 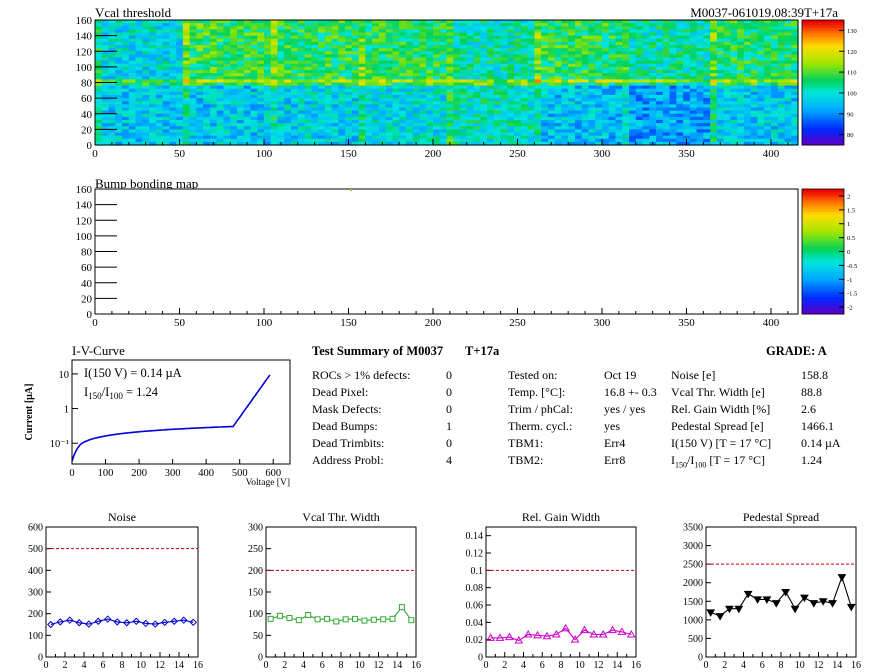 I want to click on summary-x-tick-label: 2, so click(x=284, y=665).